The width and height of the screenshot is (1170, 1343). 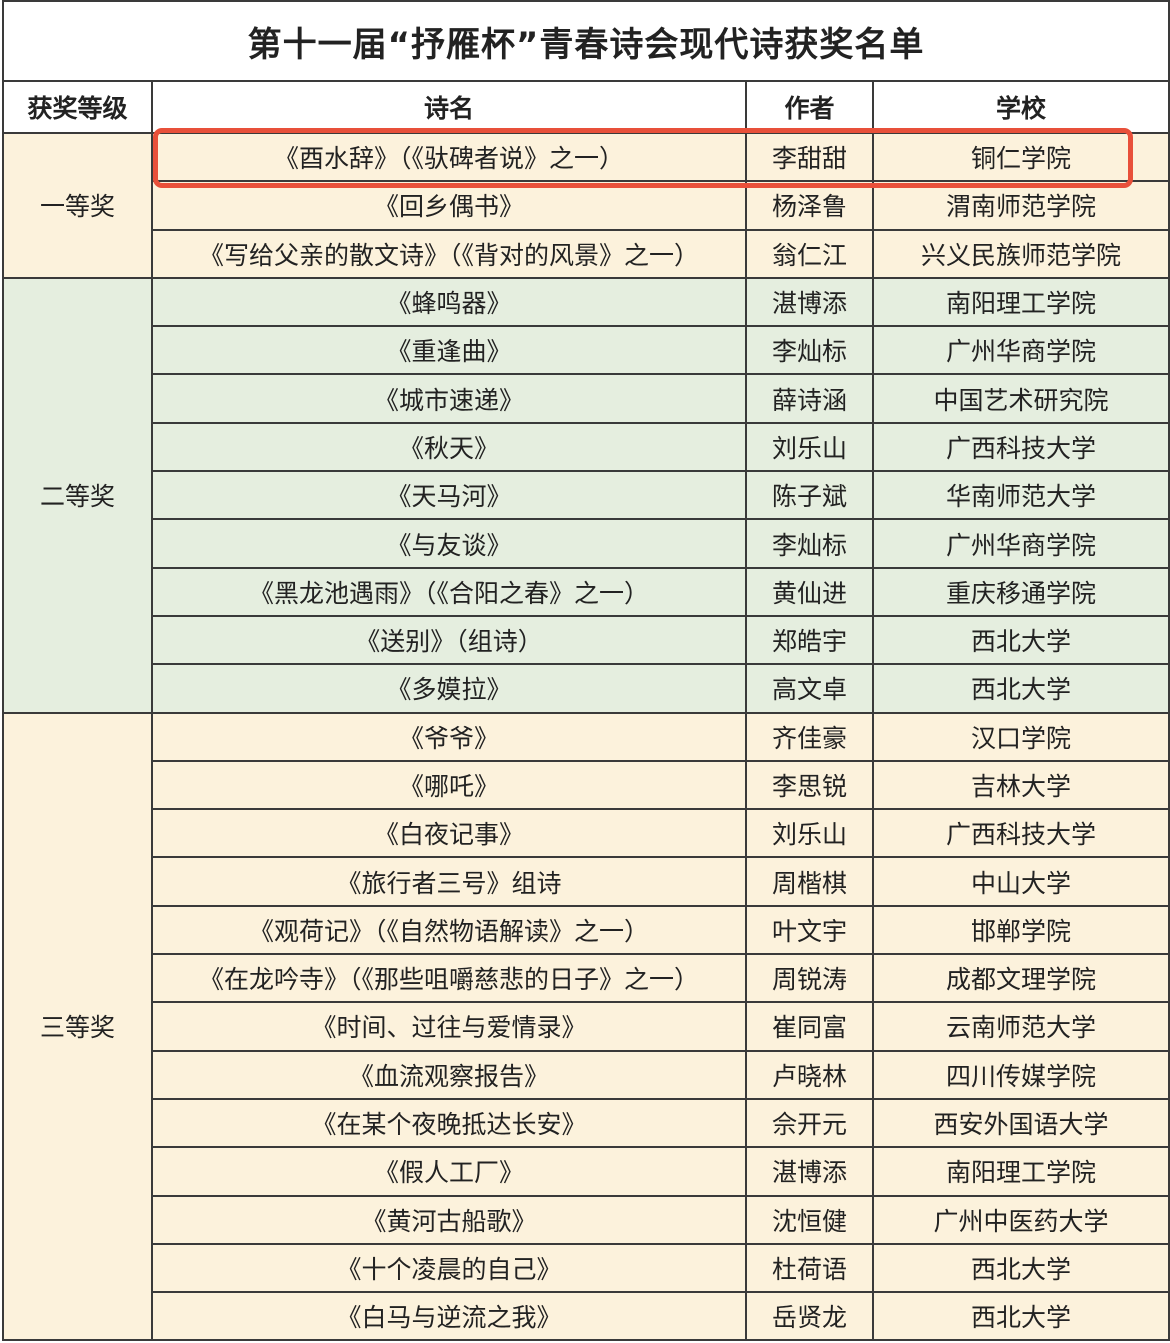 What do you see at coordinates (809, 978) in the screenshot?
I see `author-cell: 周锐涛` at bounding box center [809, 978].